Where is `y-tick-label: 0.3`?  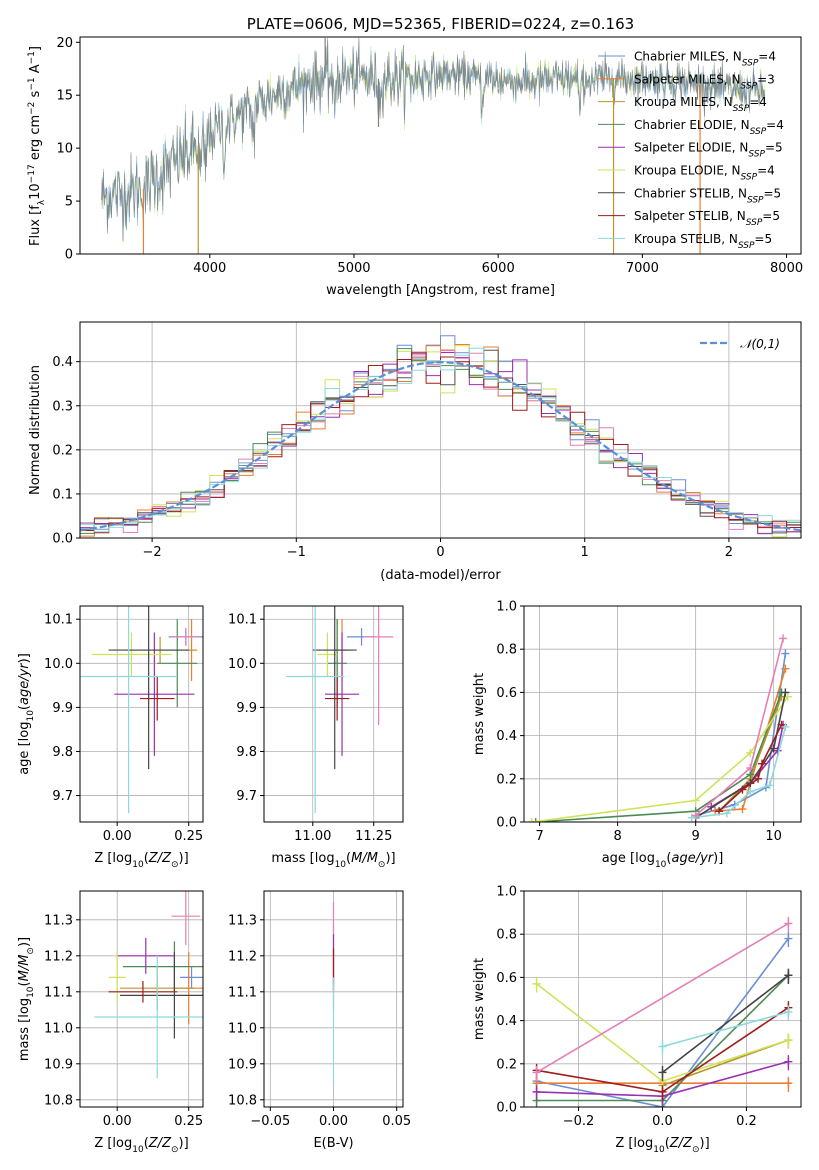 y-tick-label: 0.3 is located at coordinates (62, 406).